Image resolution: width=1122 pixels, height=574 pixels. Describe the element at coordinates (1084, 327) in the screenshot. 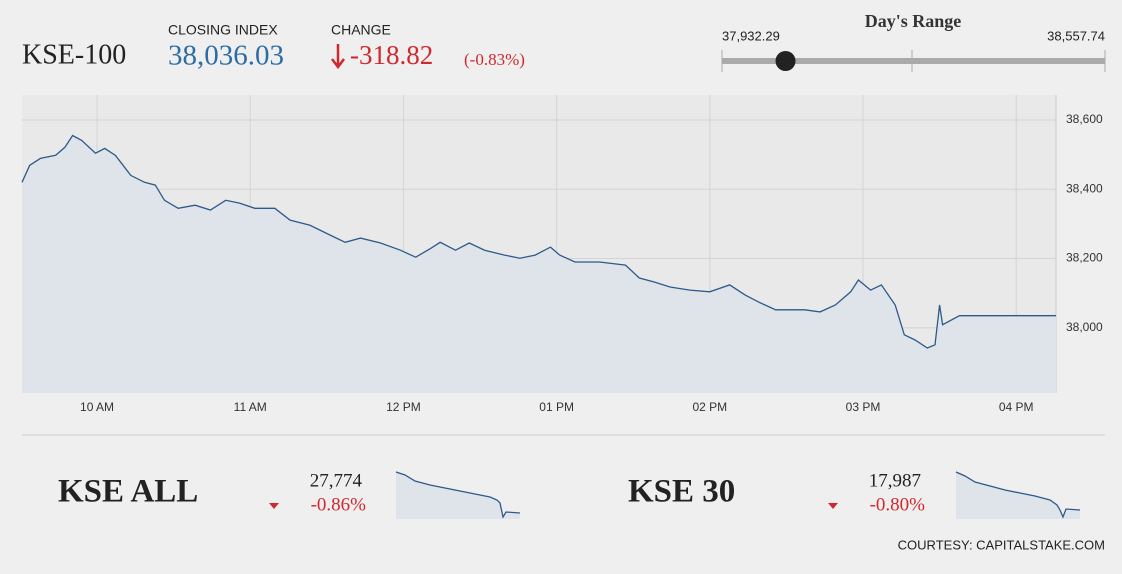

I see `y-tick-label: 38,000` at that location.